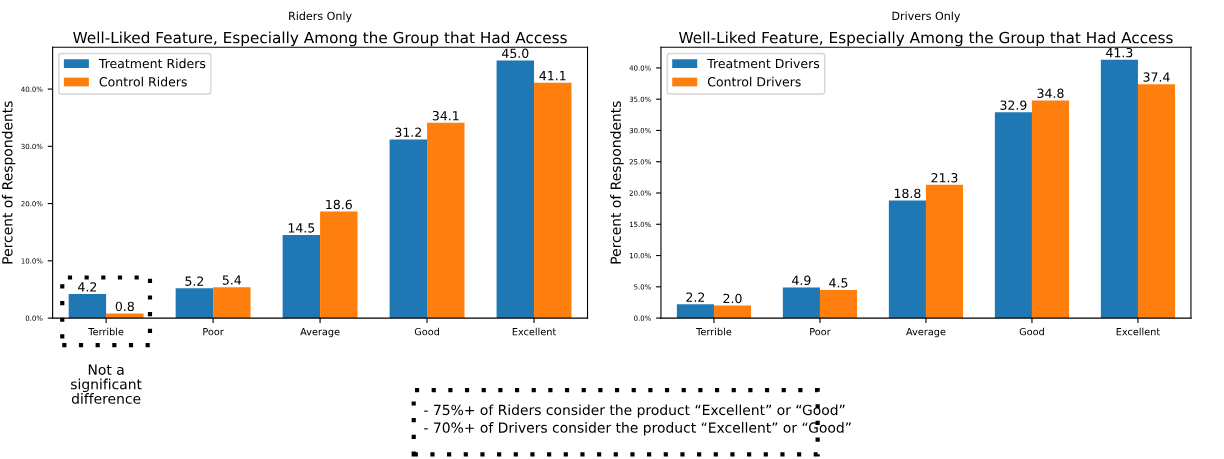  What do you see at coordinates (152, 63) in the screenshot?
I see `legend-label: Treatment Riders` at bounding box center [152, 63].